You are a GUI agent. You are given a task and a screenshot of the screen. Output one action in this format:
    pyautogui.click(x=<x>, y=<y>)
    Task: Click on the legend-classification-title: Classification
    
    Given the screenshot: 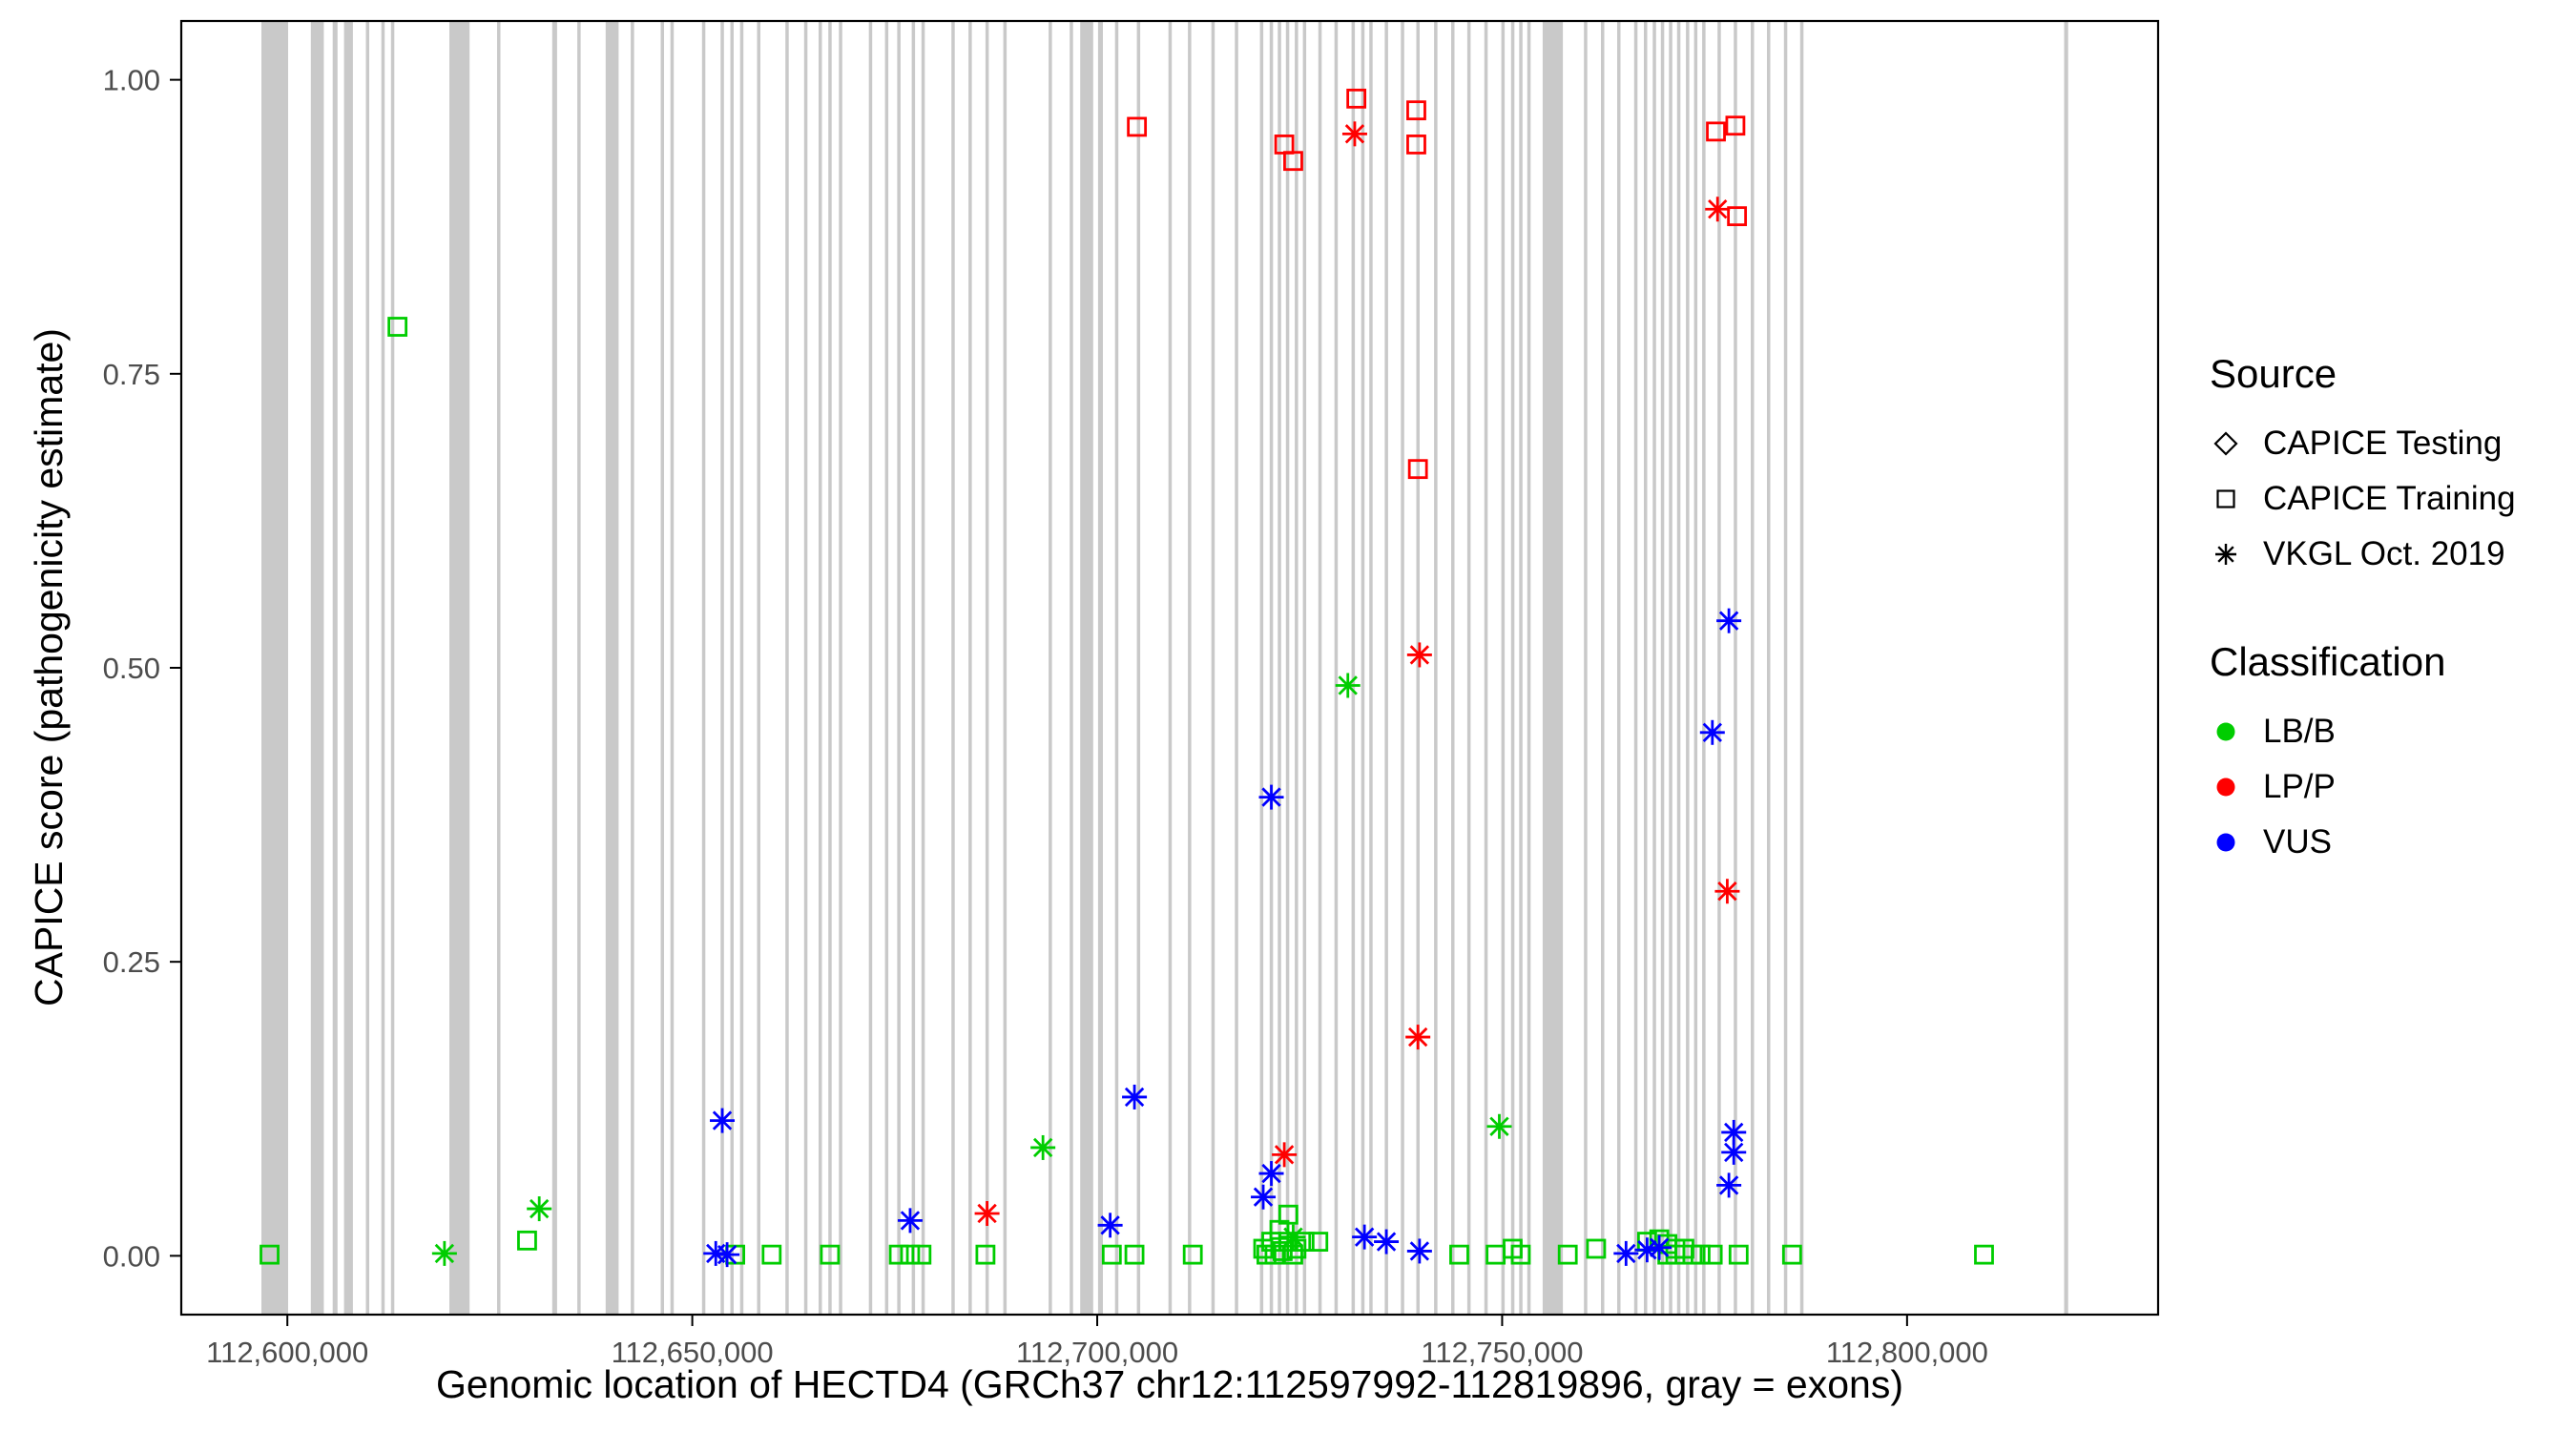 What is the action you would take?
    pyautogui.click(x=2328, y=661)
    